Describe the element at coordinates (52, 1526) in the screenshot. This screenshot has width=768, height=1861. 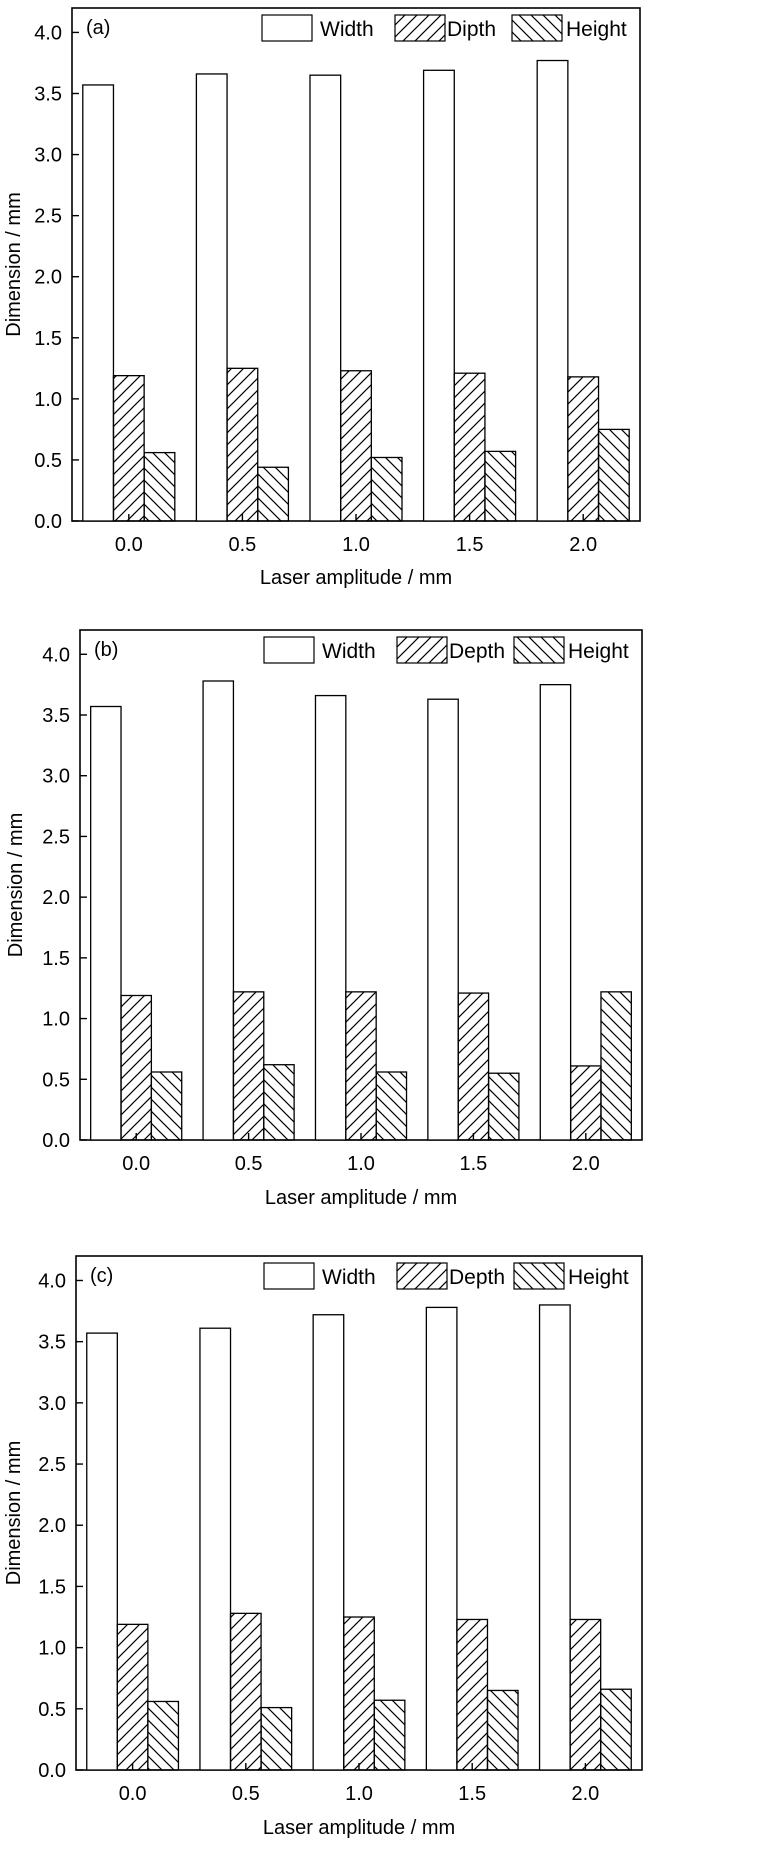
I see `y-tick-label: 2.0` at that location.